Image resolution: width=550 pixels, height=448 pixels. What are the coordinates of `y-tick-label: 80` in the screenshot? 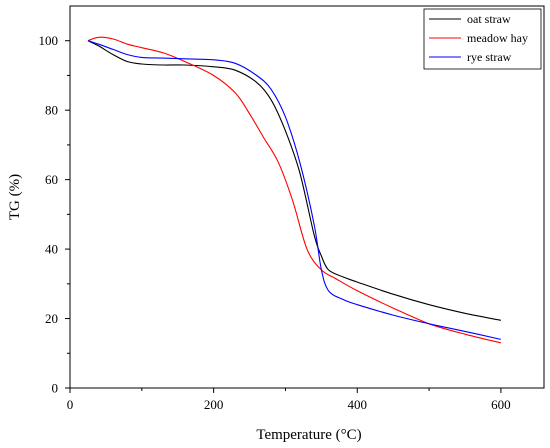 It's located at (51, 110).